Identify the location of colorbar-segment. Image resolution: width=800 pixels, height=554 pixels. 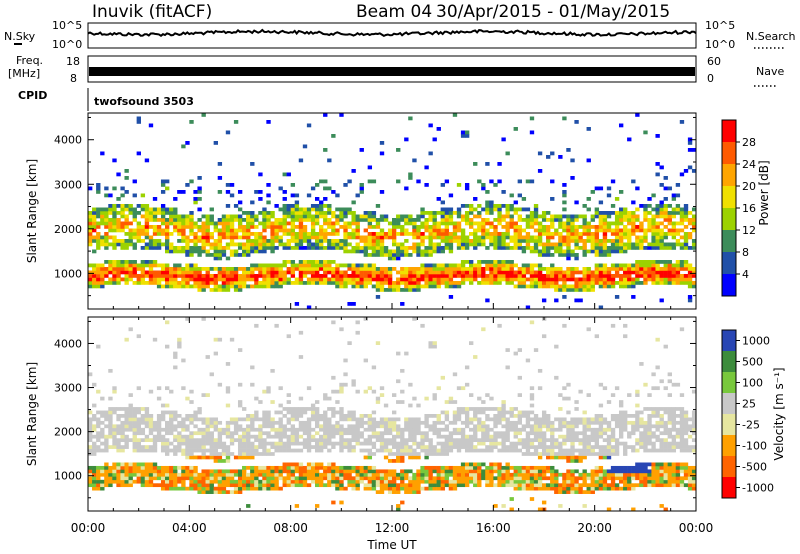
(729, 197).